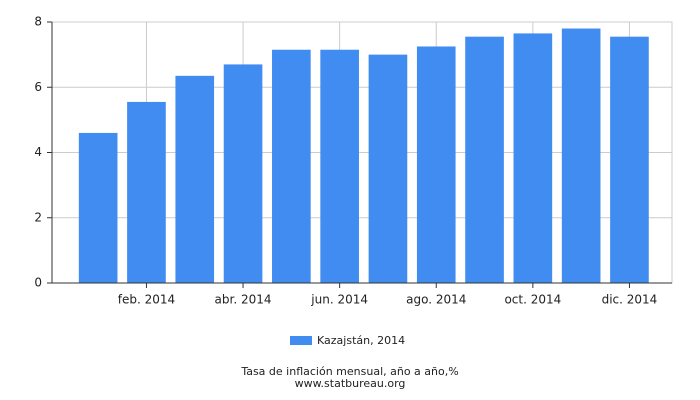 The height and width of the screenshot is (400, 700). Describe the element at coordinates (350, 383) in the screenshot. I see `source: www.statbureau.org` at that location.